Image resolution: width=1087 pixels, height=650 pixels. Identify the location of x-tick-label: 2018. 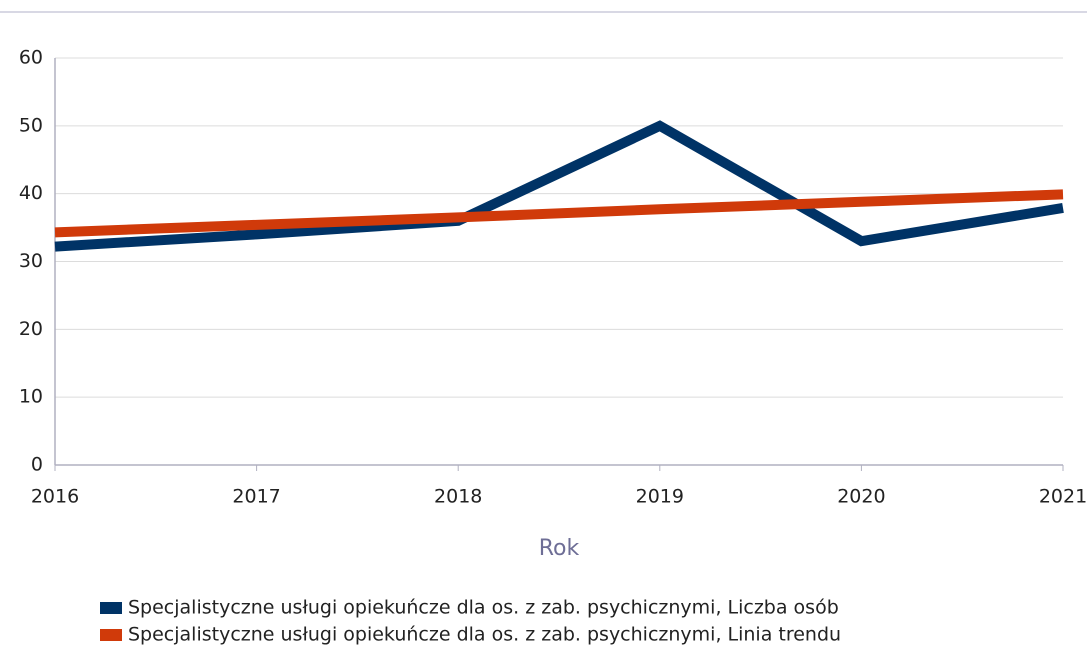
(458, 497).